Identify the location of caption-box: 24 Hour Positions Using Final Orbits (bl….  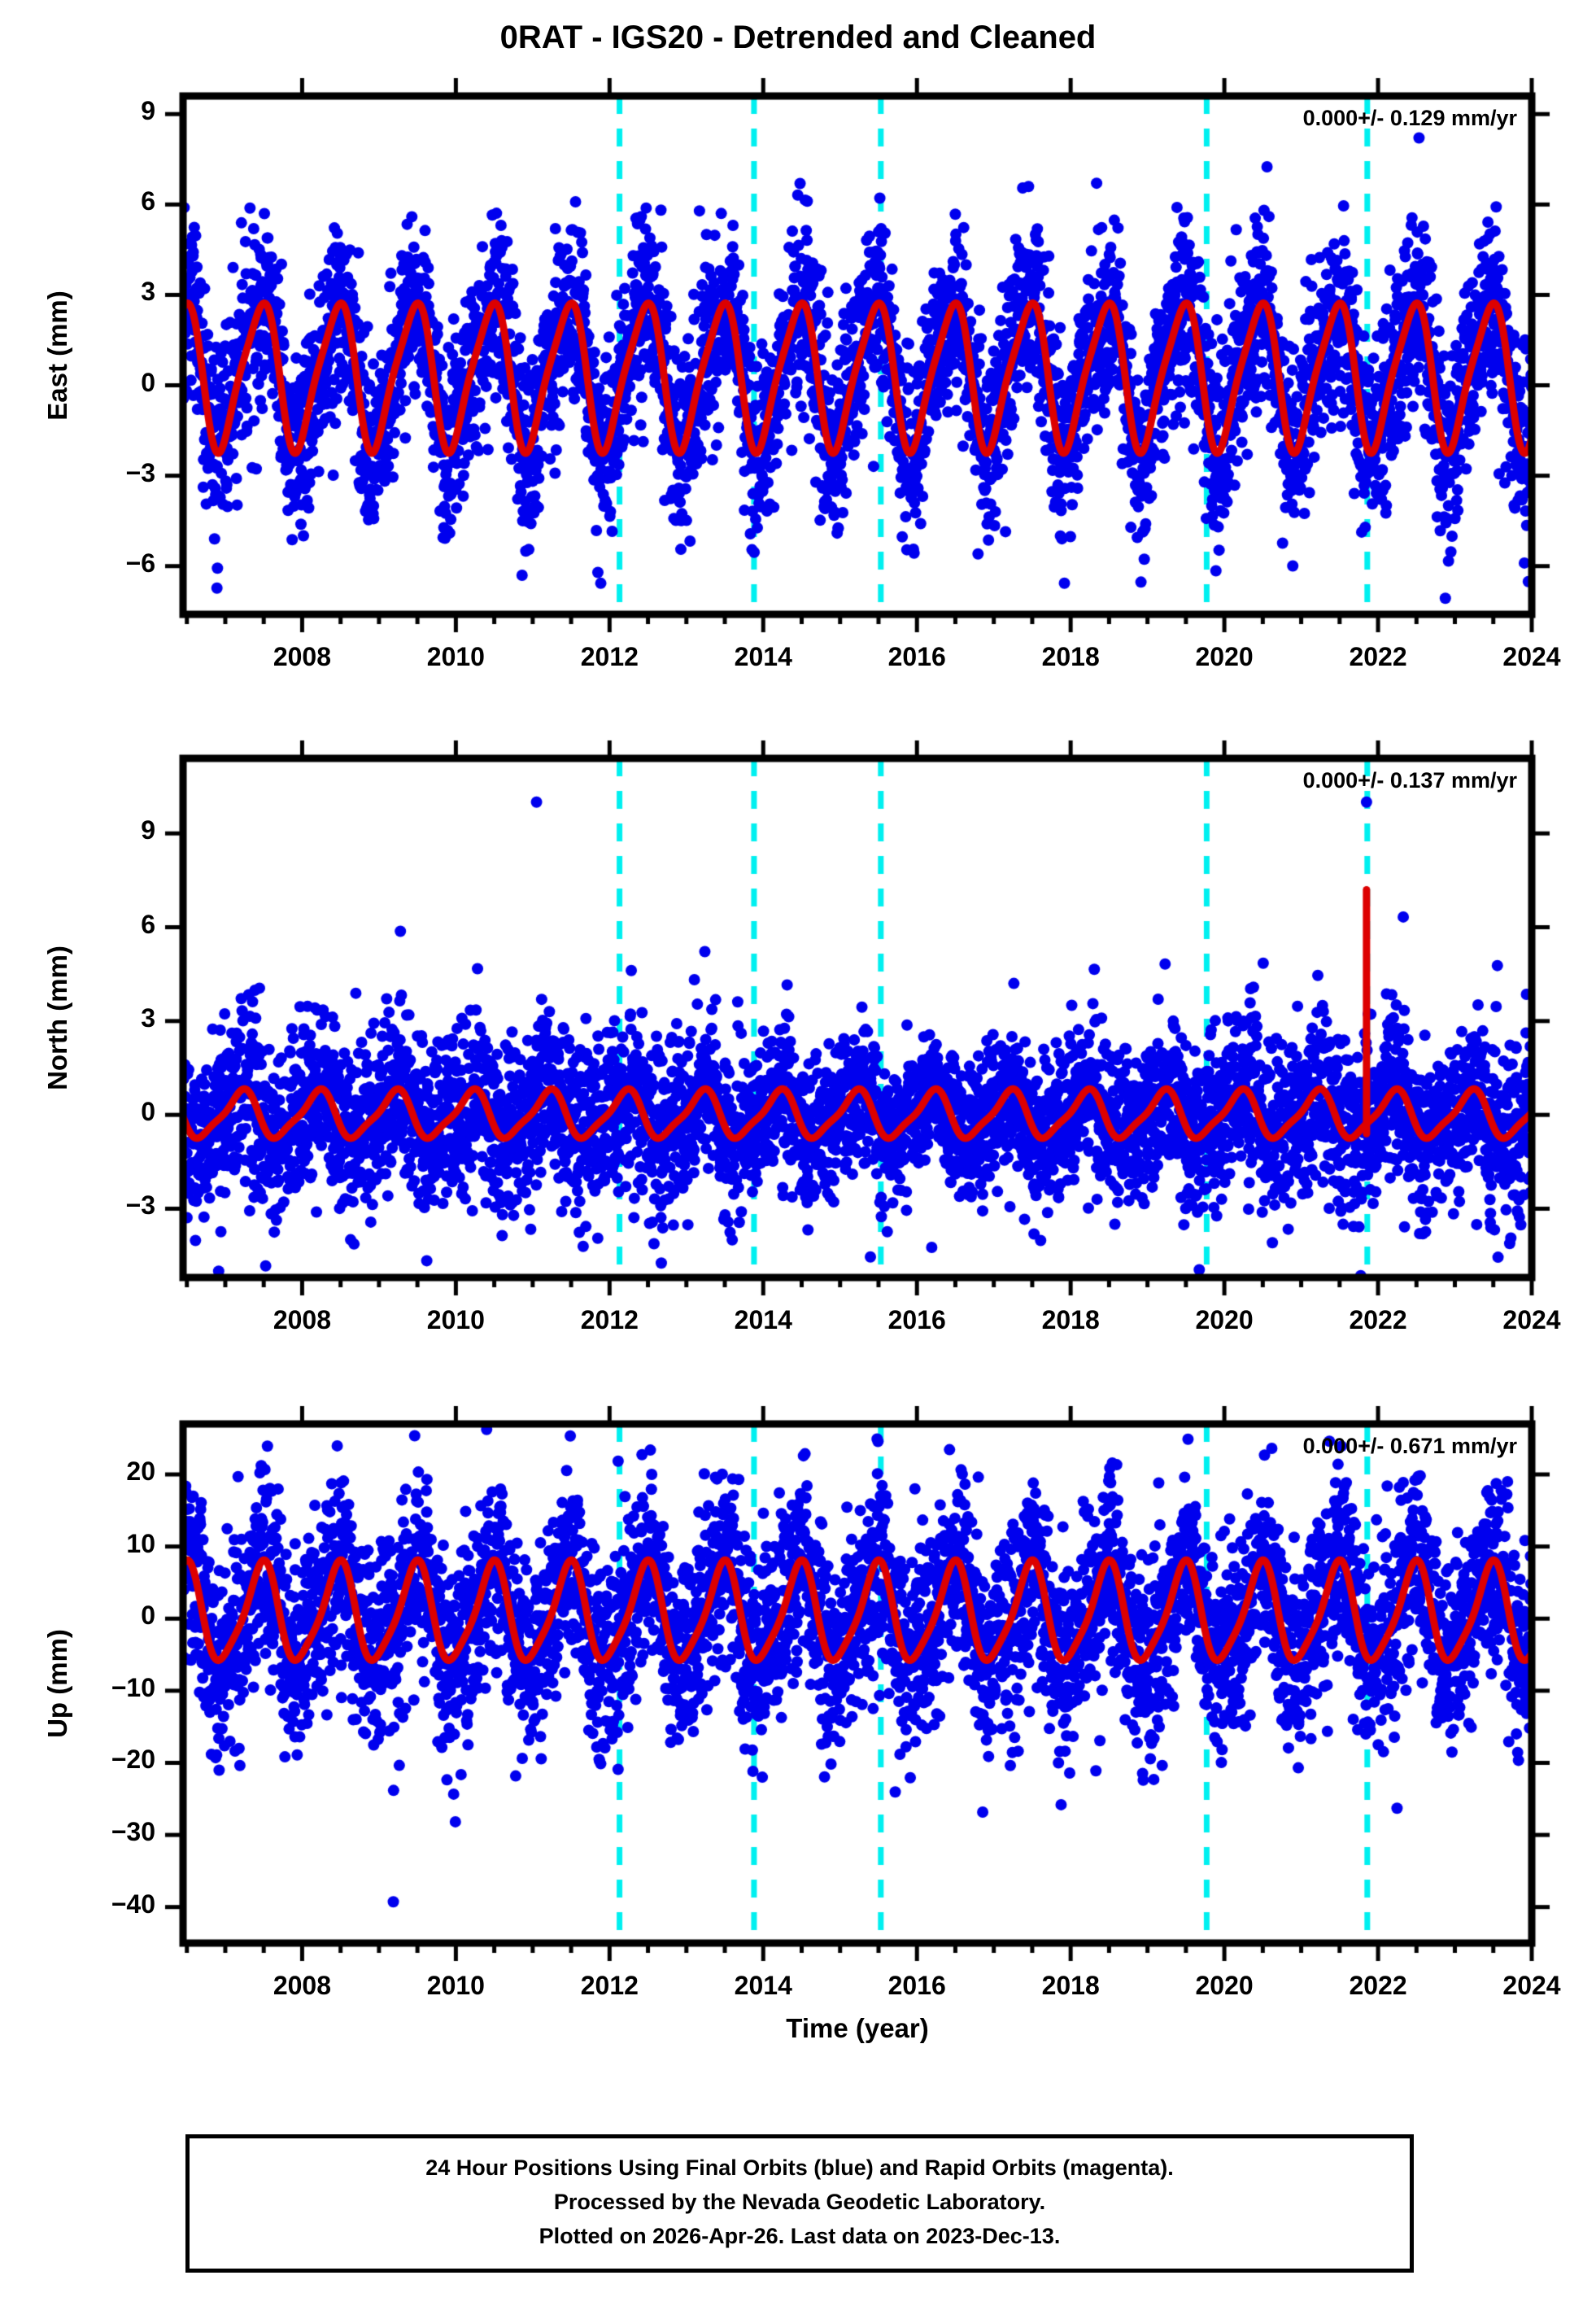
(799, 2203).